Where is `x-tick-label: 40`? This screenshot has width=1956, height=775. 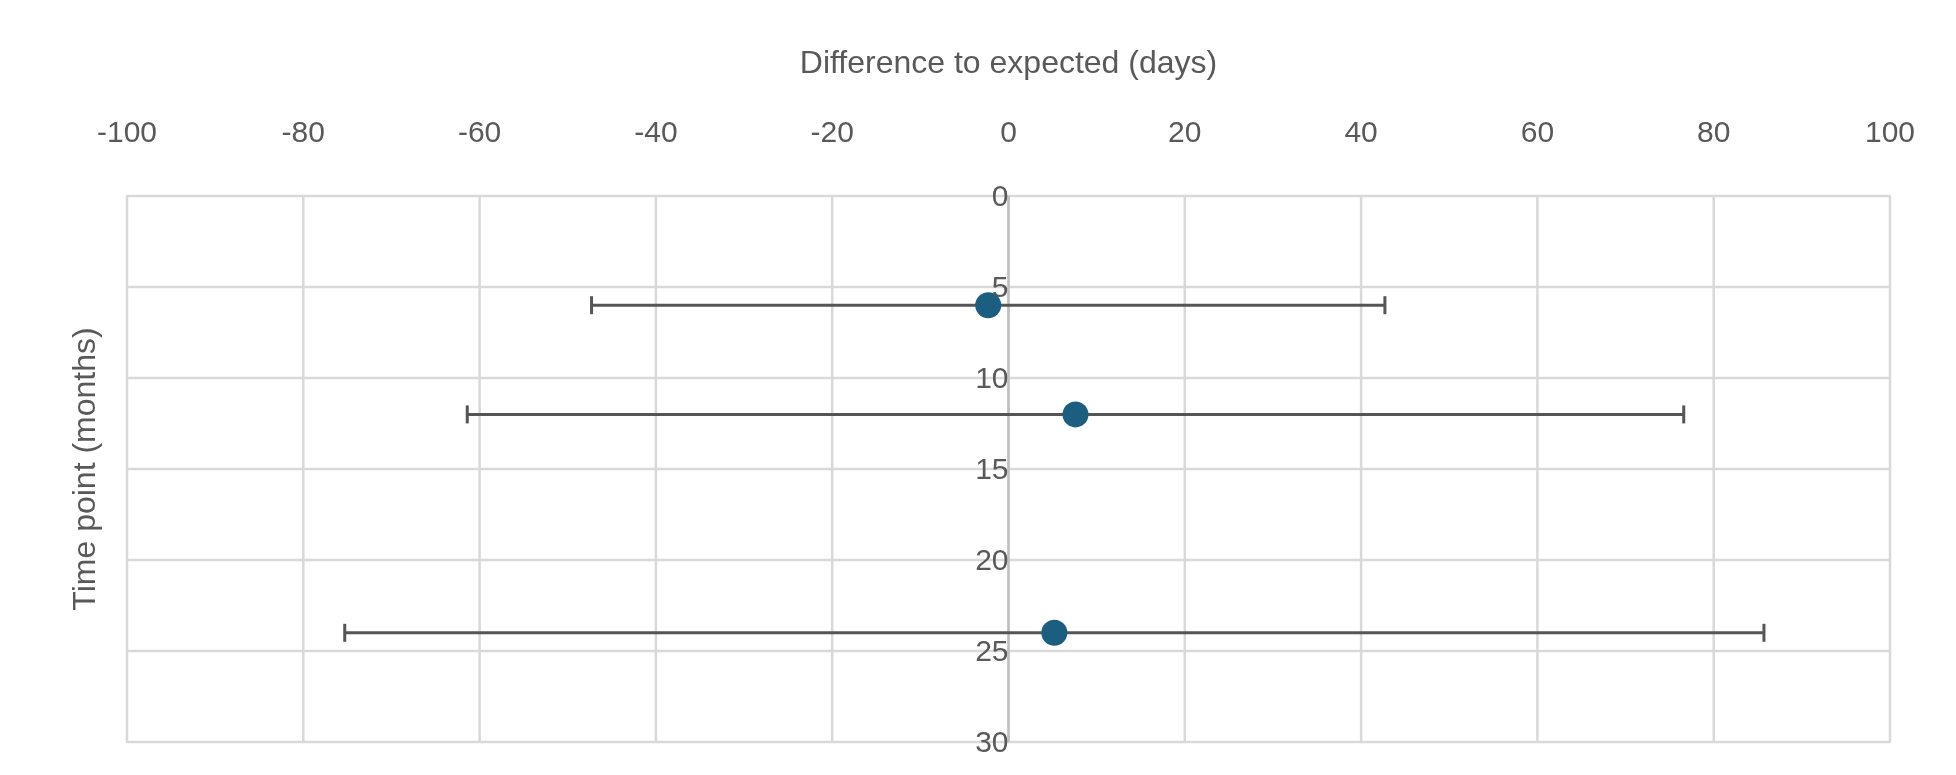
x-tick-label: 40 is located at coordinates (1361, 131).